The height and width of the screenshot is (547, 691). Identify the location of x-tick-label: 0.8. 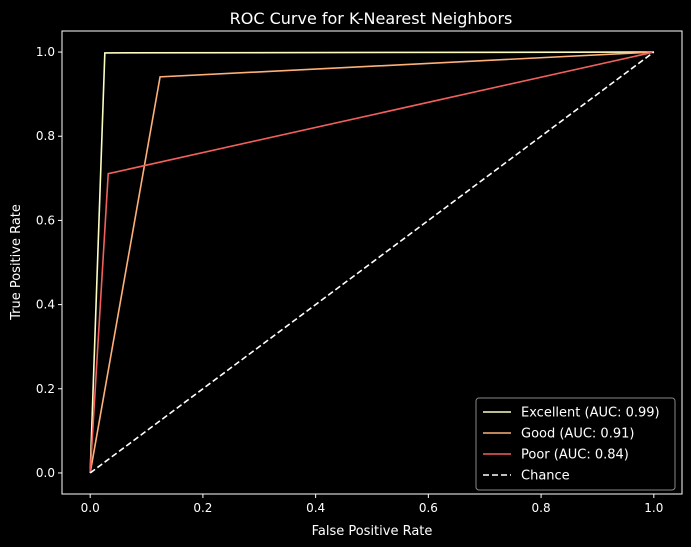
(541, 508).